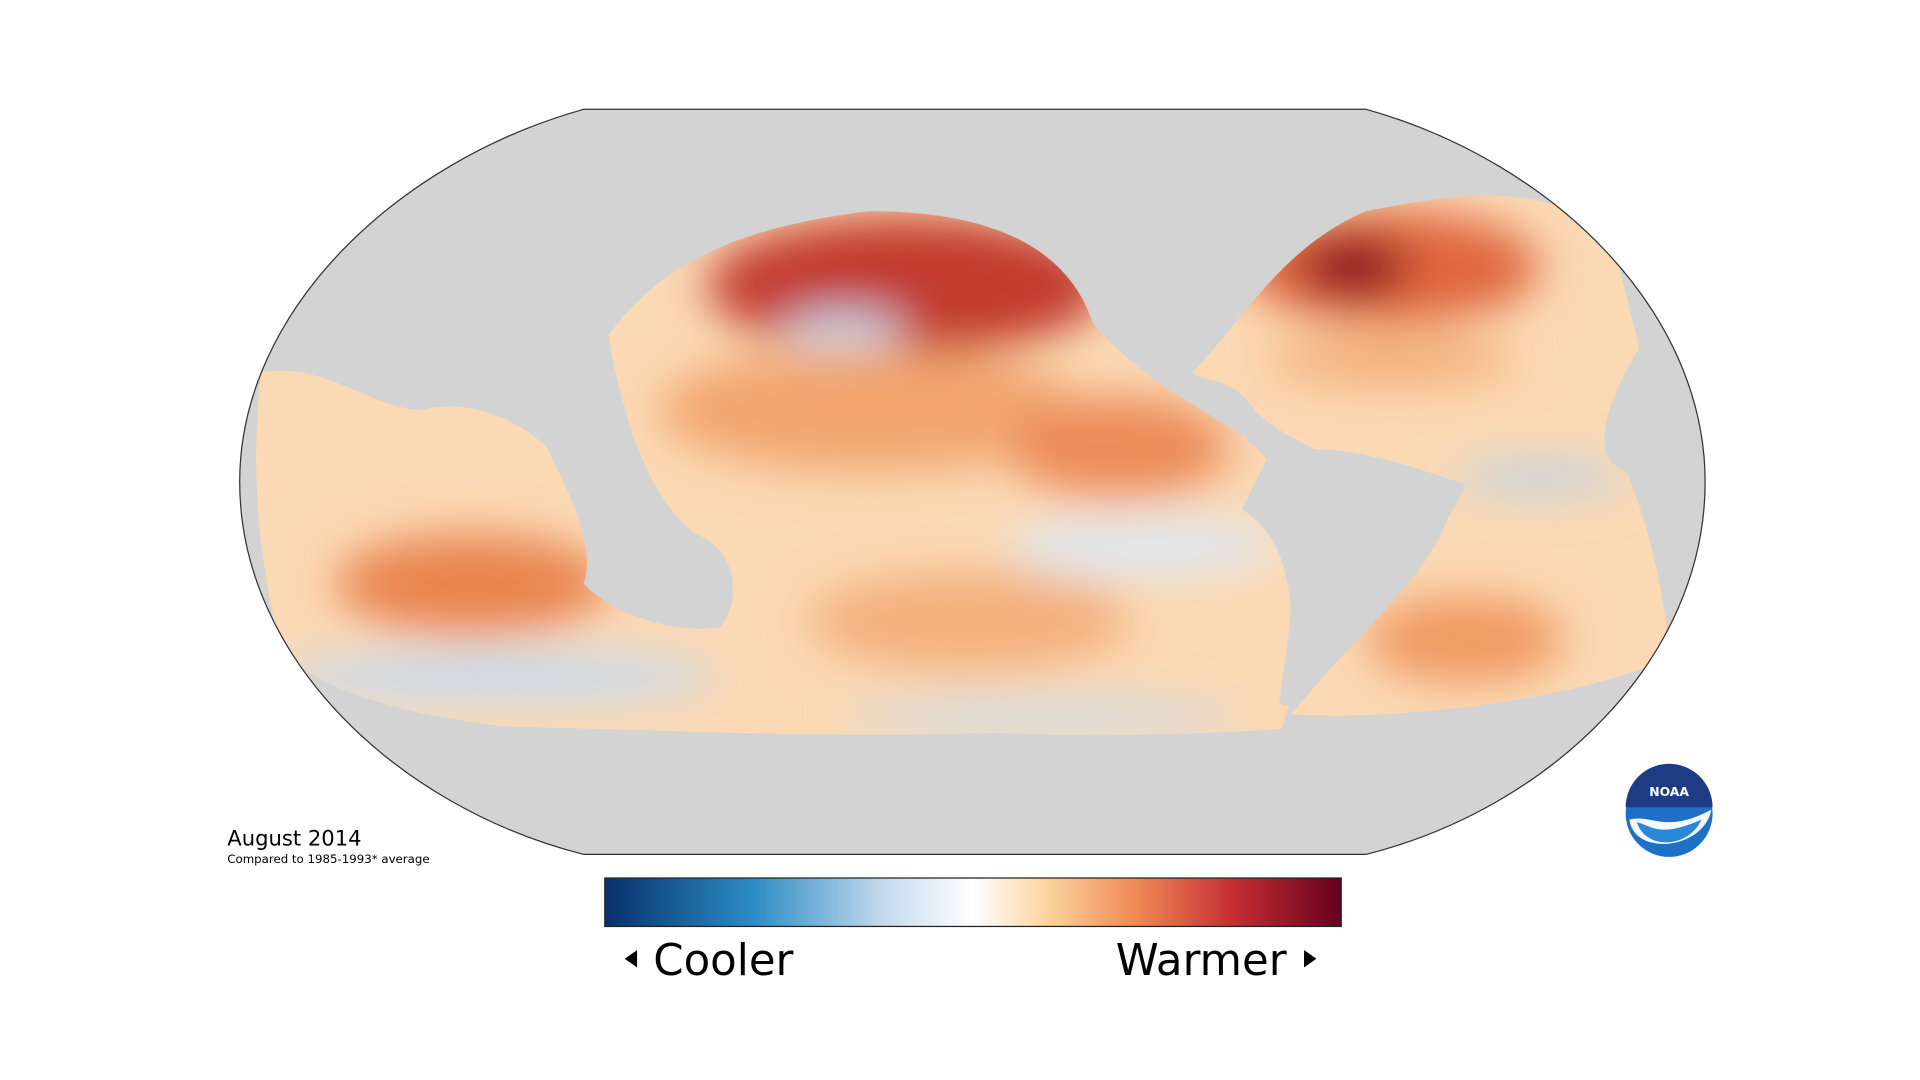  I want to click on warmer-label: Warmer, so click(1201, 961).